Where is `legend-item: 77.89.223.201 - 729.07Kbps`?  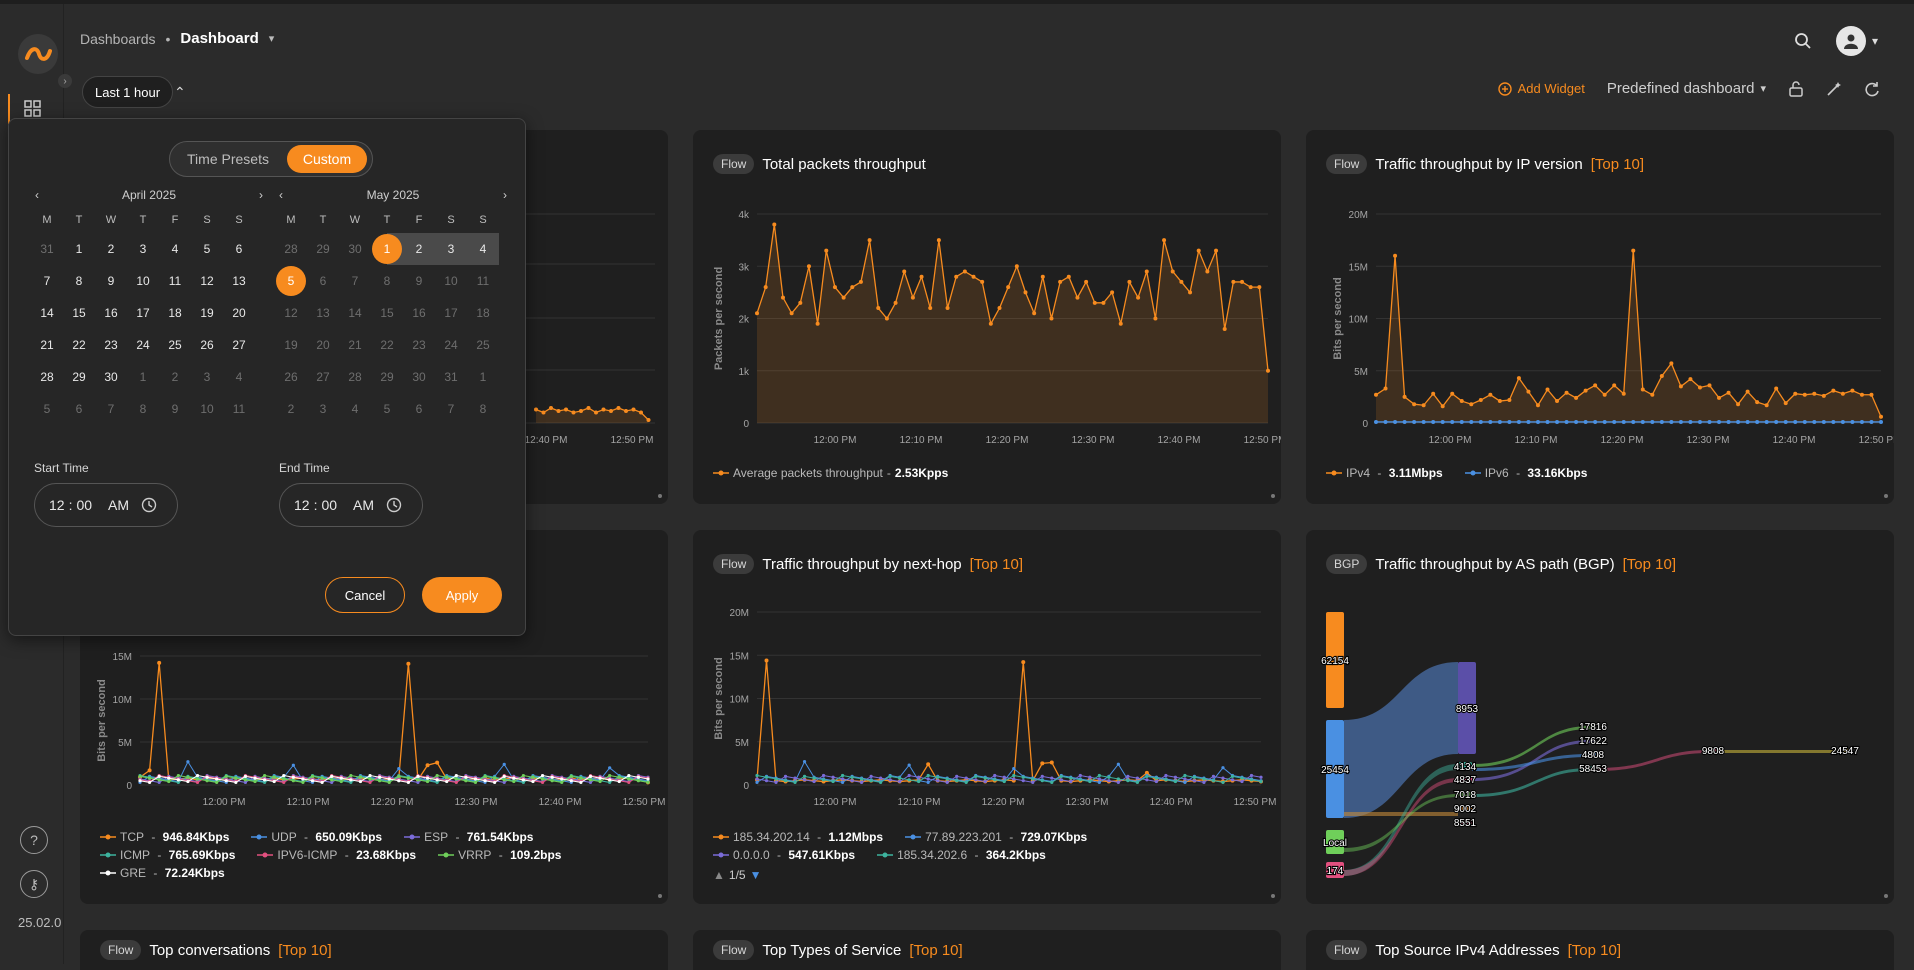
legend-item: 77.89.223.201 - 729.07Kbps is located at coordinates (996, 837).